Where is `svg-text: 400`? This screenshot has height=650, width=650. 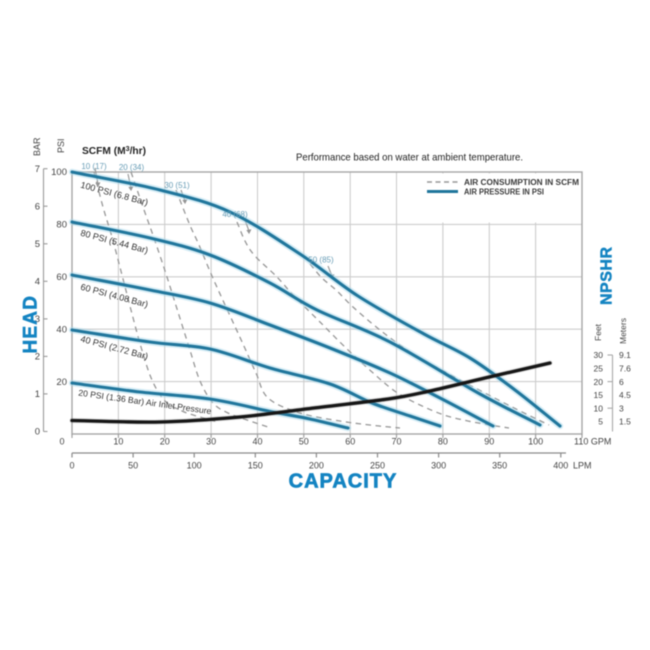
svg-text: 400 is located at coordinates (560, 466).